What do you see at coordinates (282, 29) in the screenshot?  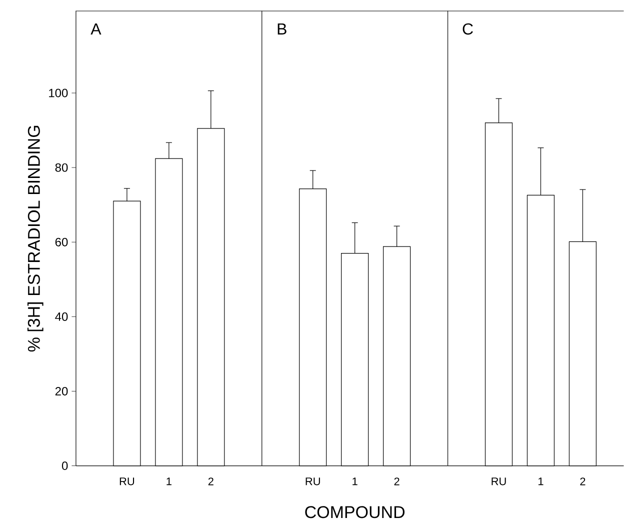 I see `text: B` at bounding box center [282, 29].